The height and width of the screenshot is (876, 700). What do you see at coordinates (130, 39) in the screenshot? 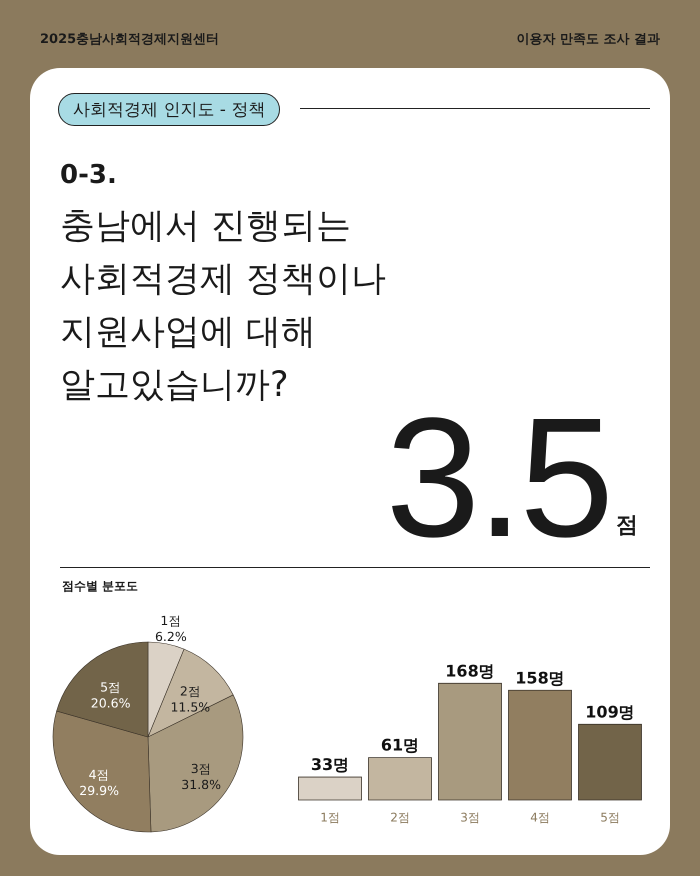
I see `text: 2025충남사회적경제지원센터` at bounding box center [130, 39].